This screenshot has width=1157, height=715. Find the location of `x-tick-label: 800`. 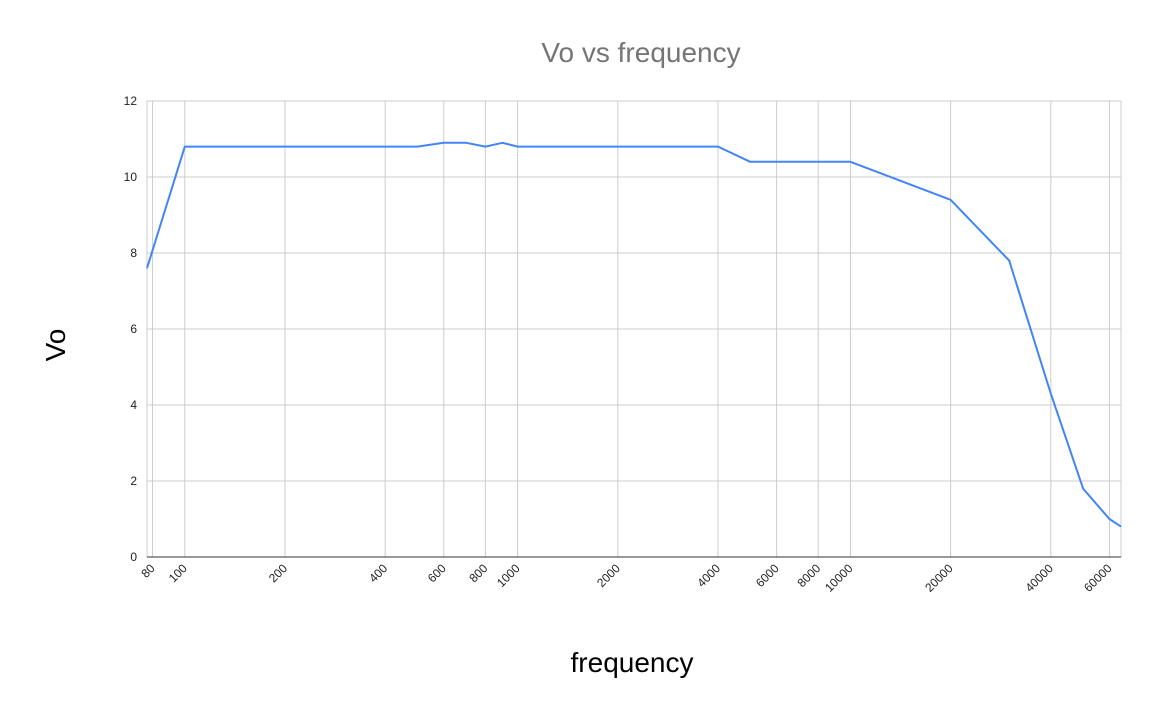

x-tick-label: 800 is located at coordinates (478, 573).